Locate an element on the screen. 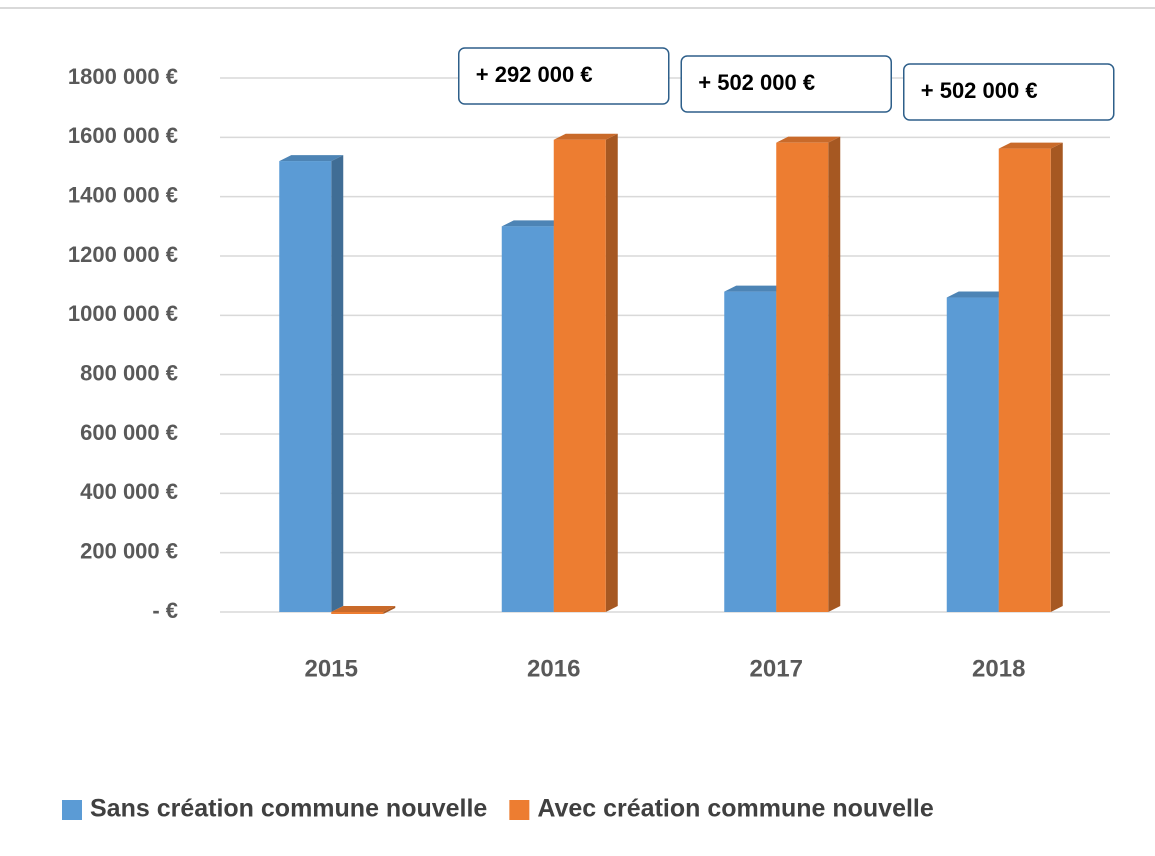 This screenshot has width=1155, height=856. legend-label: Sans création commune nouvelle is located at coordinates (288, 809).